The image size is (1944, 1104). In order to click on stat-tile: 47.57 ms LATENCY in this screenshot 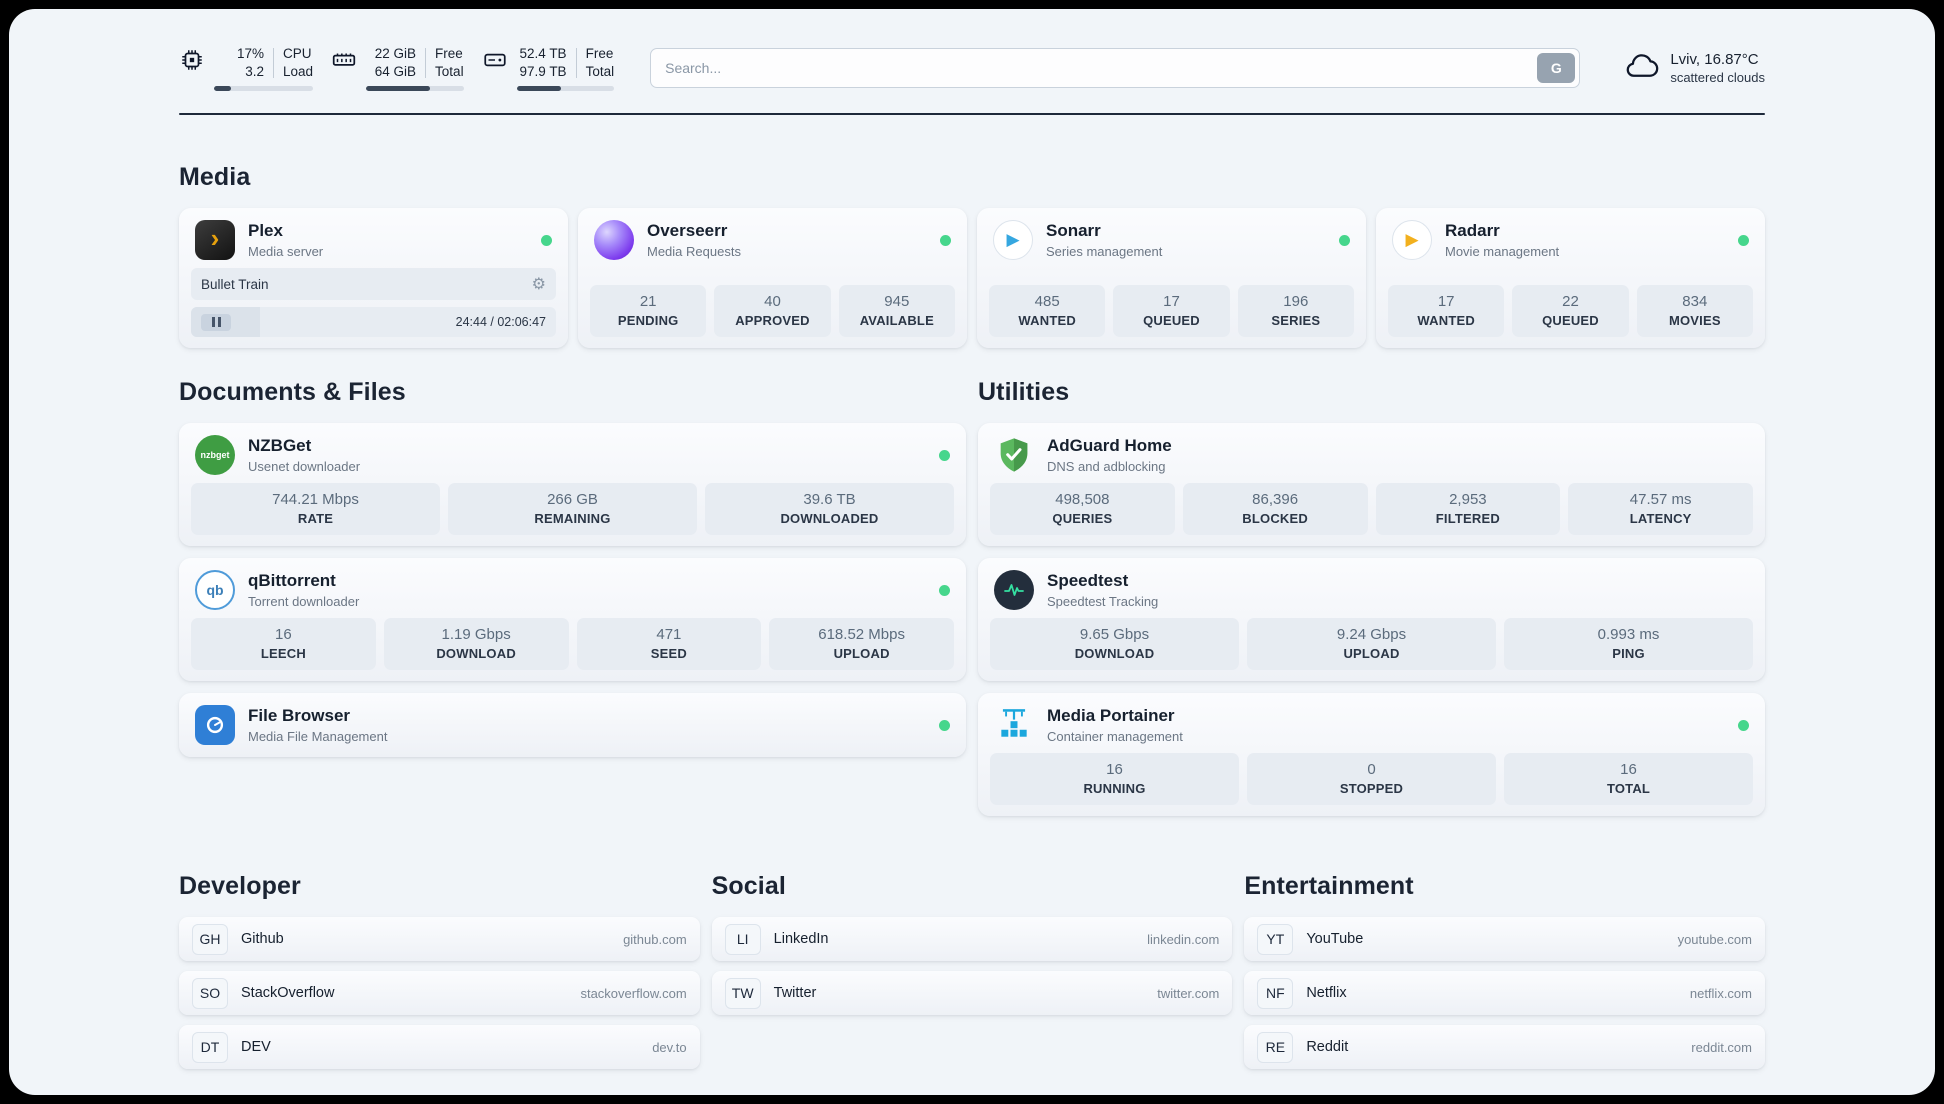, I will do `click(1660, 509)`.